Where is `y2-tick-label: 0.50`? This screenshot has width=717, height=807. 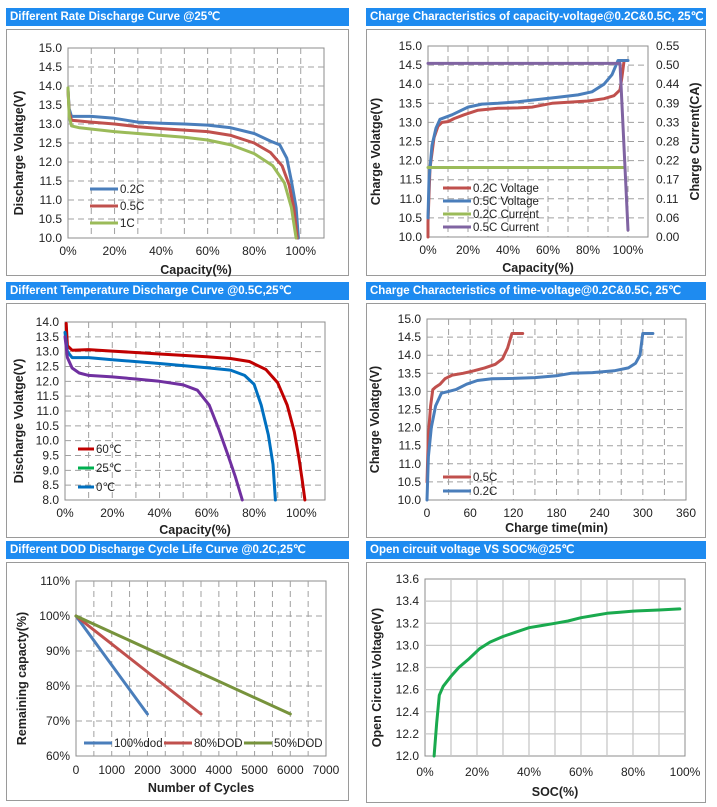 y2-tick-label: 0.50 is located at coordinates (668, 65).